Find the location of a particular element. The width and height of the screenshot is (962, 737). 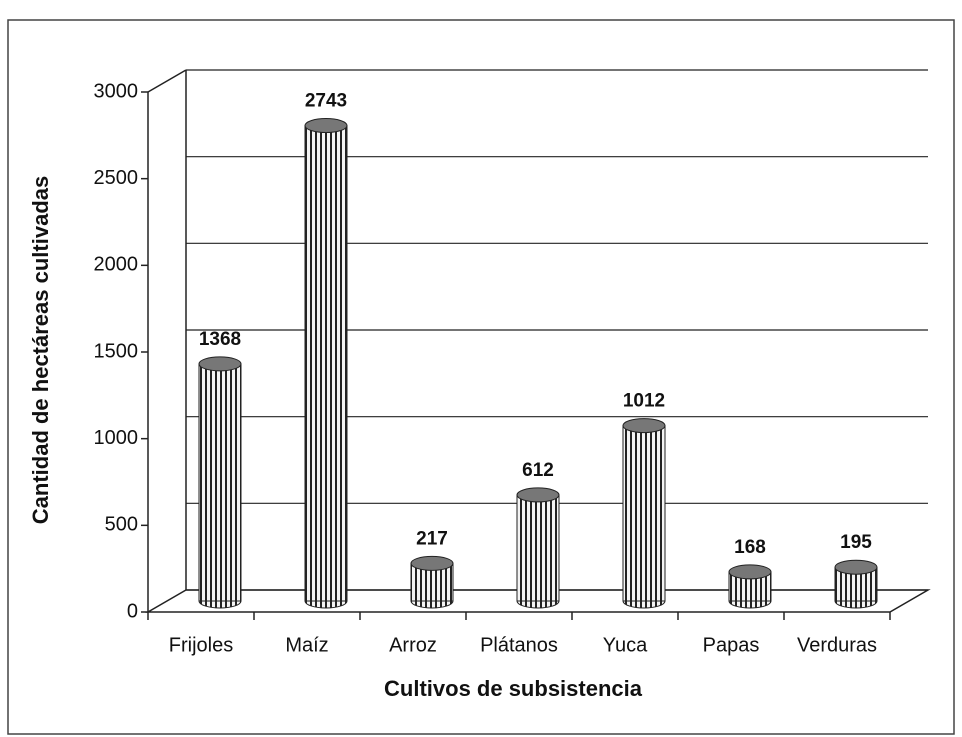

value-label: 217 is located at coordinates (432, 538).